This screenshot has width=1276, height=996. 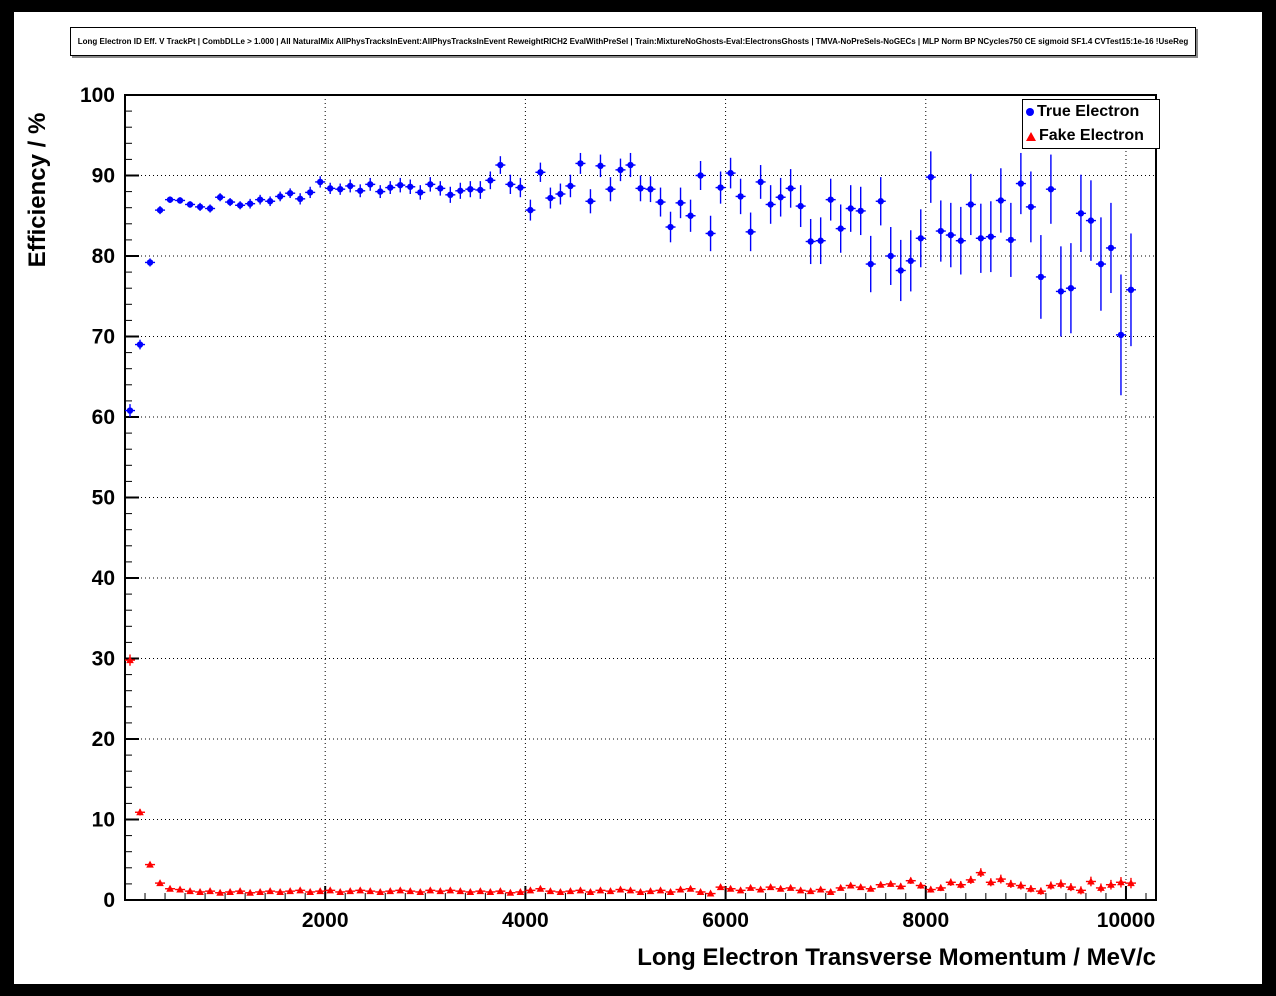 I want to click on legend-entry-true-electron: True Electron, so click(x=1091, y=112).